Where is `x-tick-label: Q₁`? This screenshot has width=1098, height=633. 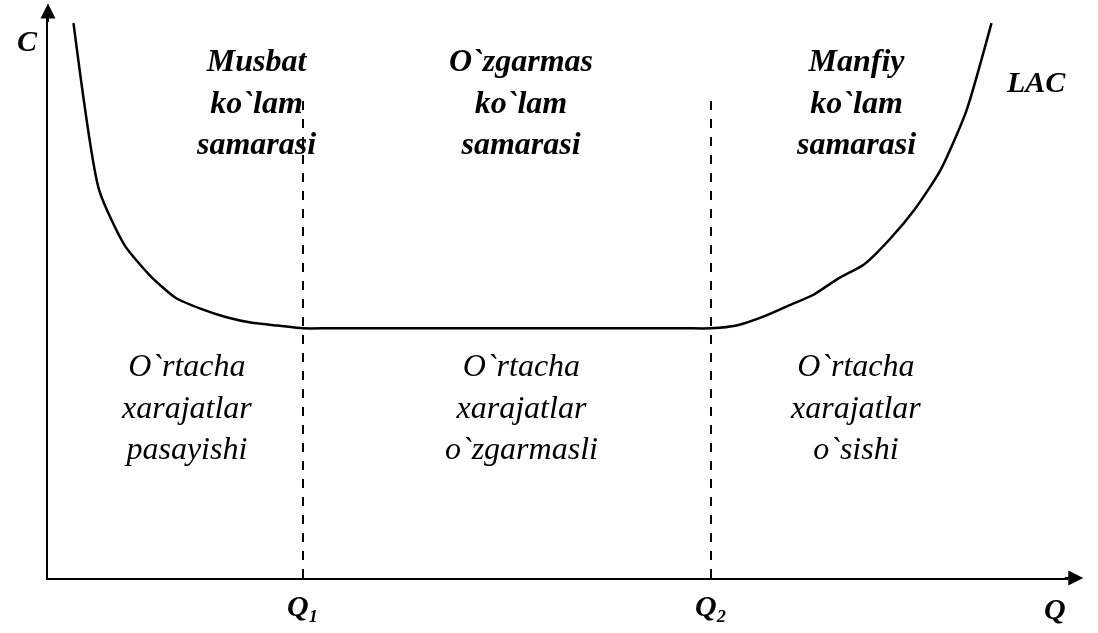 x-tick-label: Q₁ is located at coordinates (303, 605).